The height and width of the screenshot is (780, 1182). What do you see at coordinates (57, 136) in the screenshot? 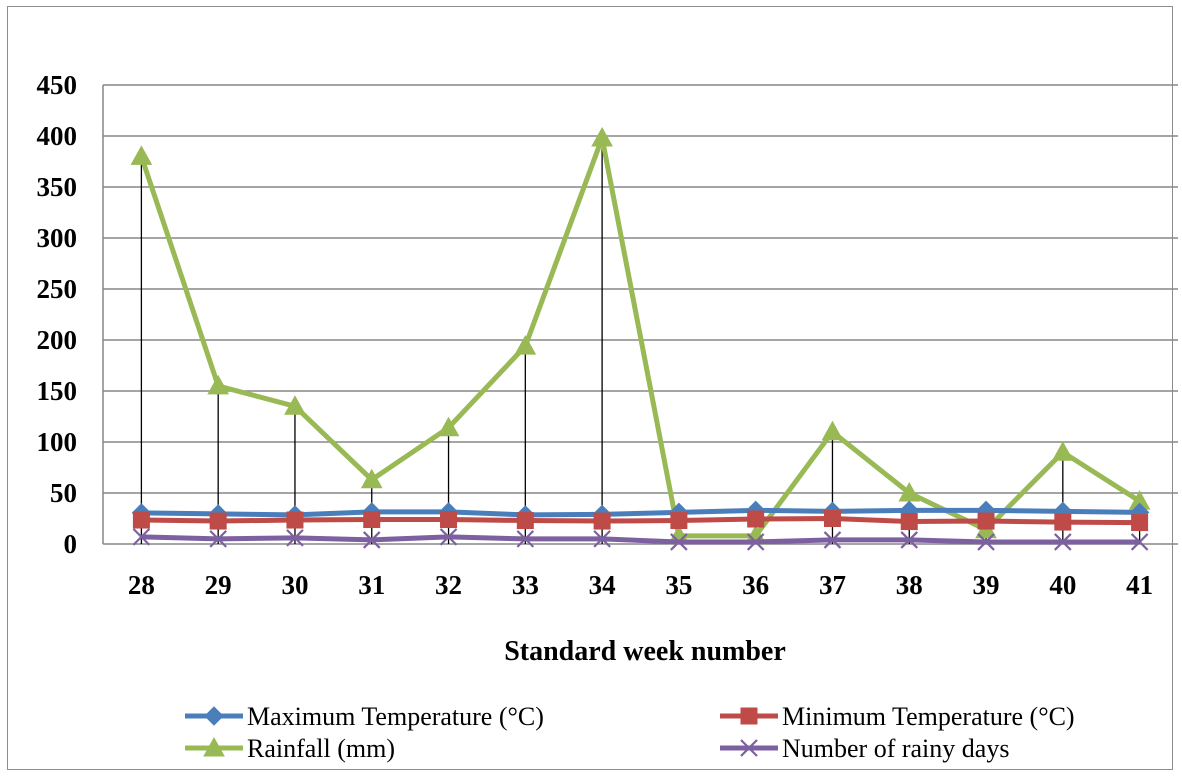
I see `y-tick-label: 400` at bounding box center [57, 136].